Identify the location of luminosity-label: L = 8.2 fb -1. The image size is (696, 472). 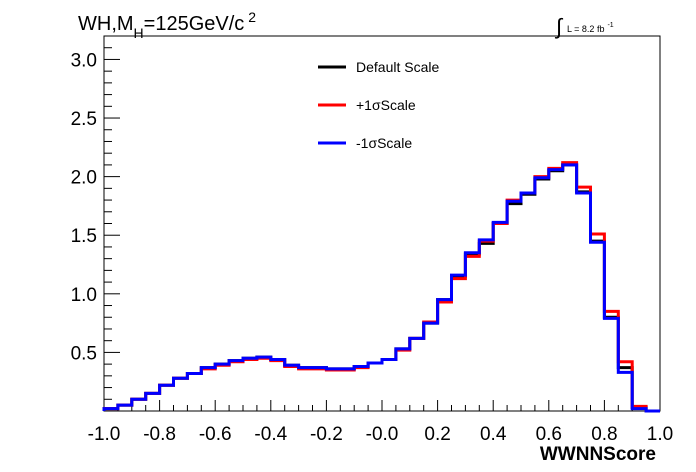
(590, 28).